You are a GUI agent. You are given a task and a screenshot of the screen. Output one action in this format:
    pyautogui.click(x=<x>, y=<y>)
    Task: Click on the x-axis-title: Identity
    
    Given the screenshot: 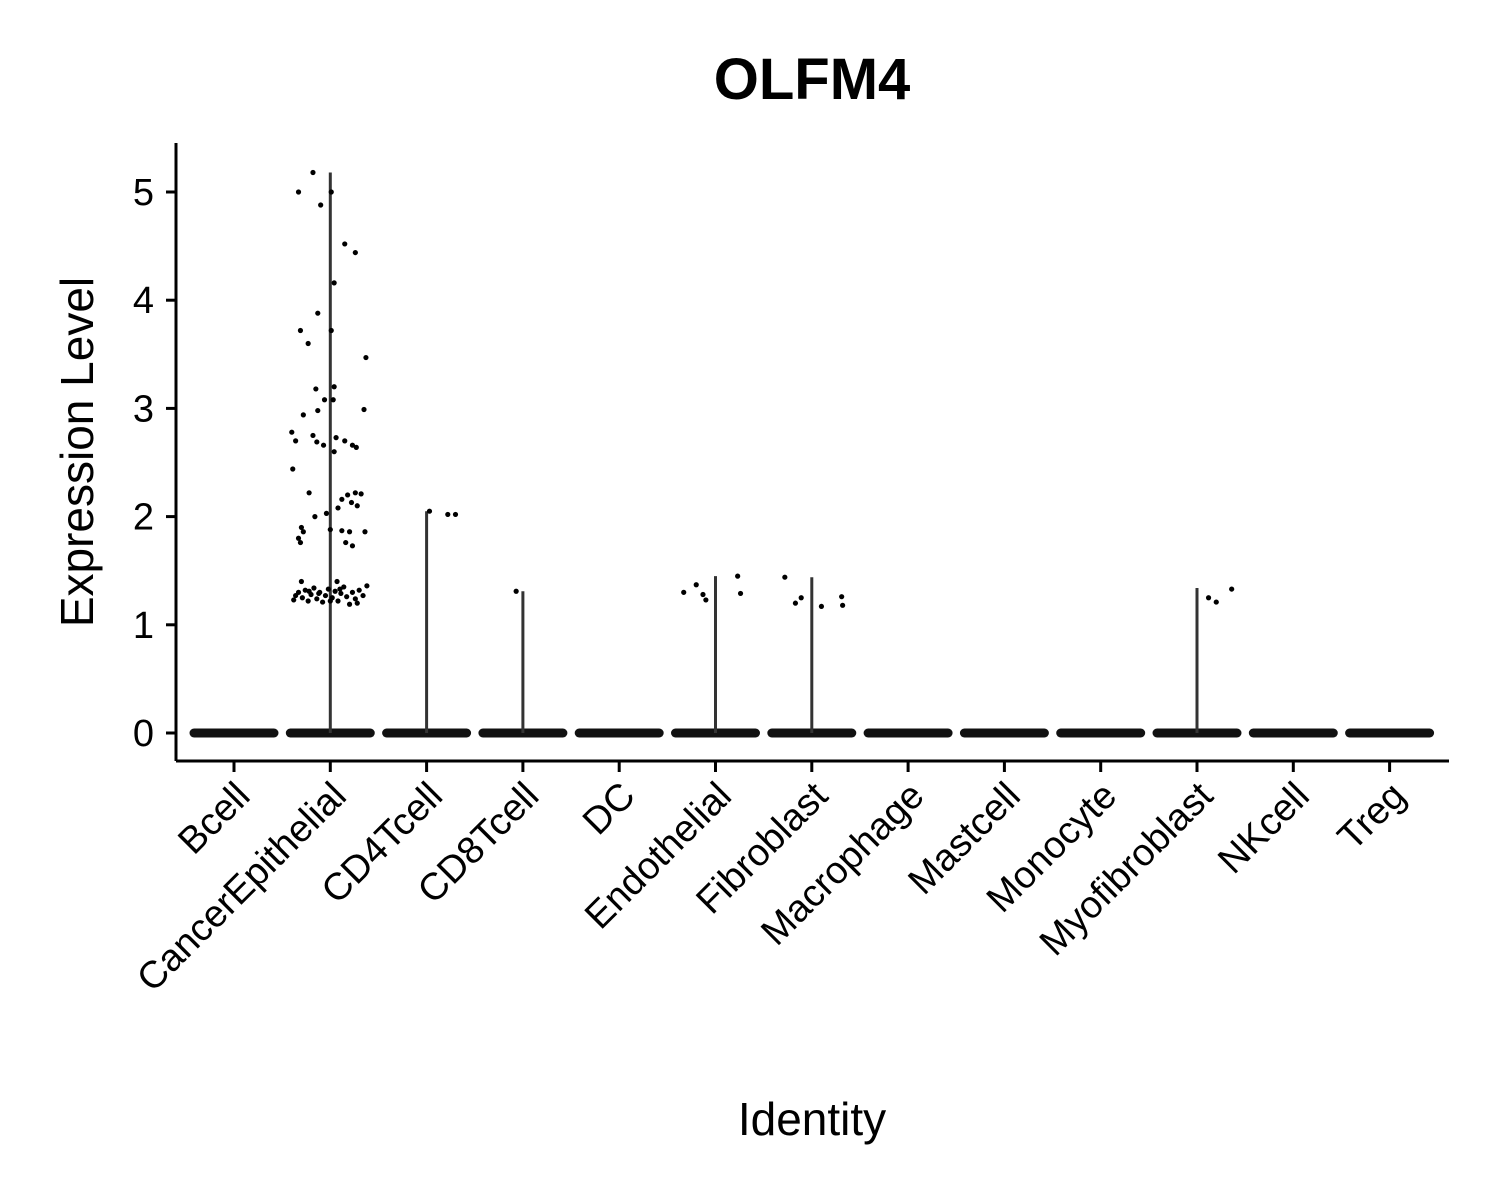 What is the action you would take?
    pyautogui.click(x=812, y=1119)
    